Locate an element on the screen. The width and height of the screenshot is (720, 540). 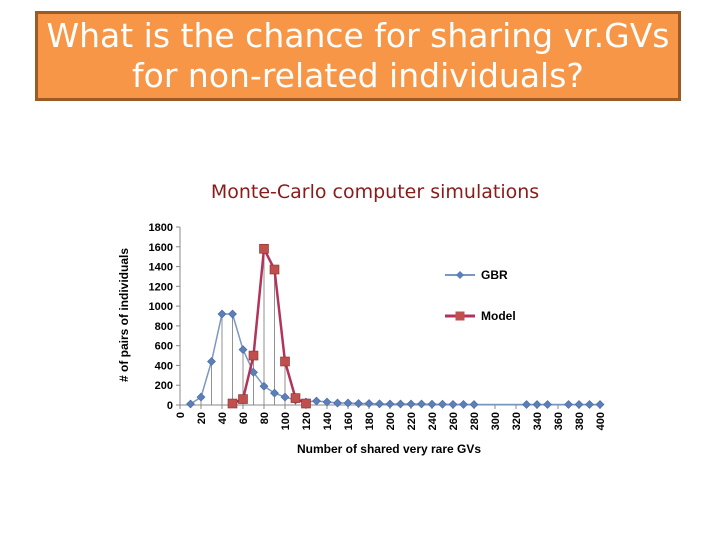
legend-label: GBR is located at coordinates (494, 275).